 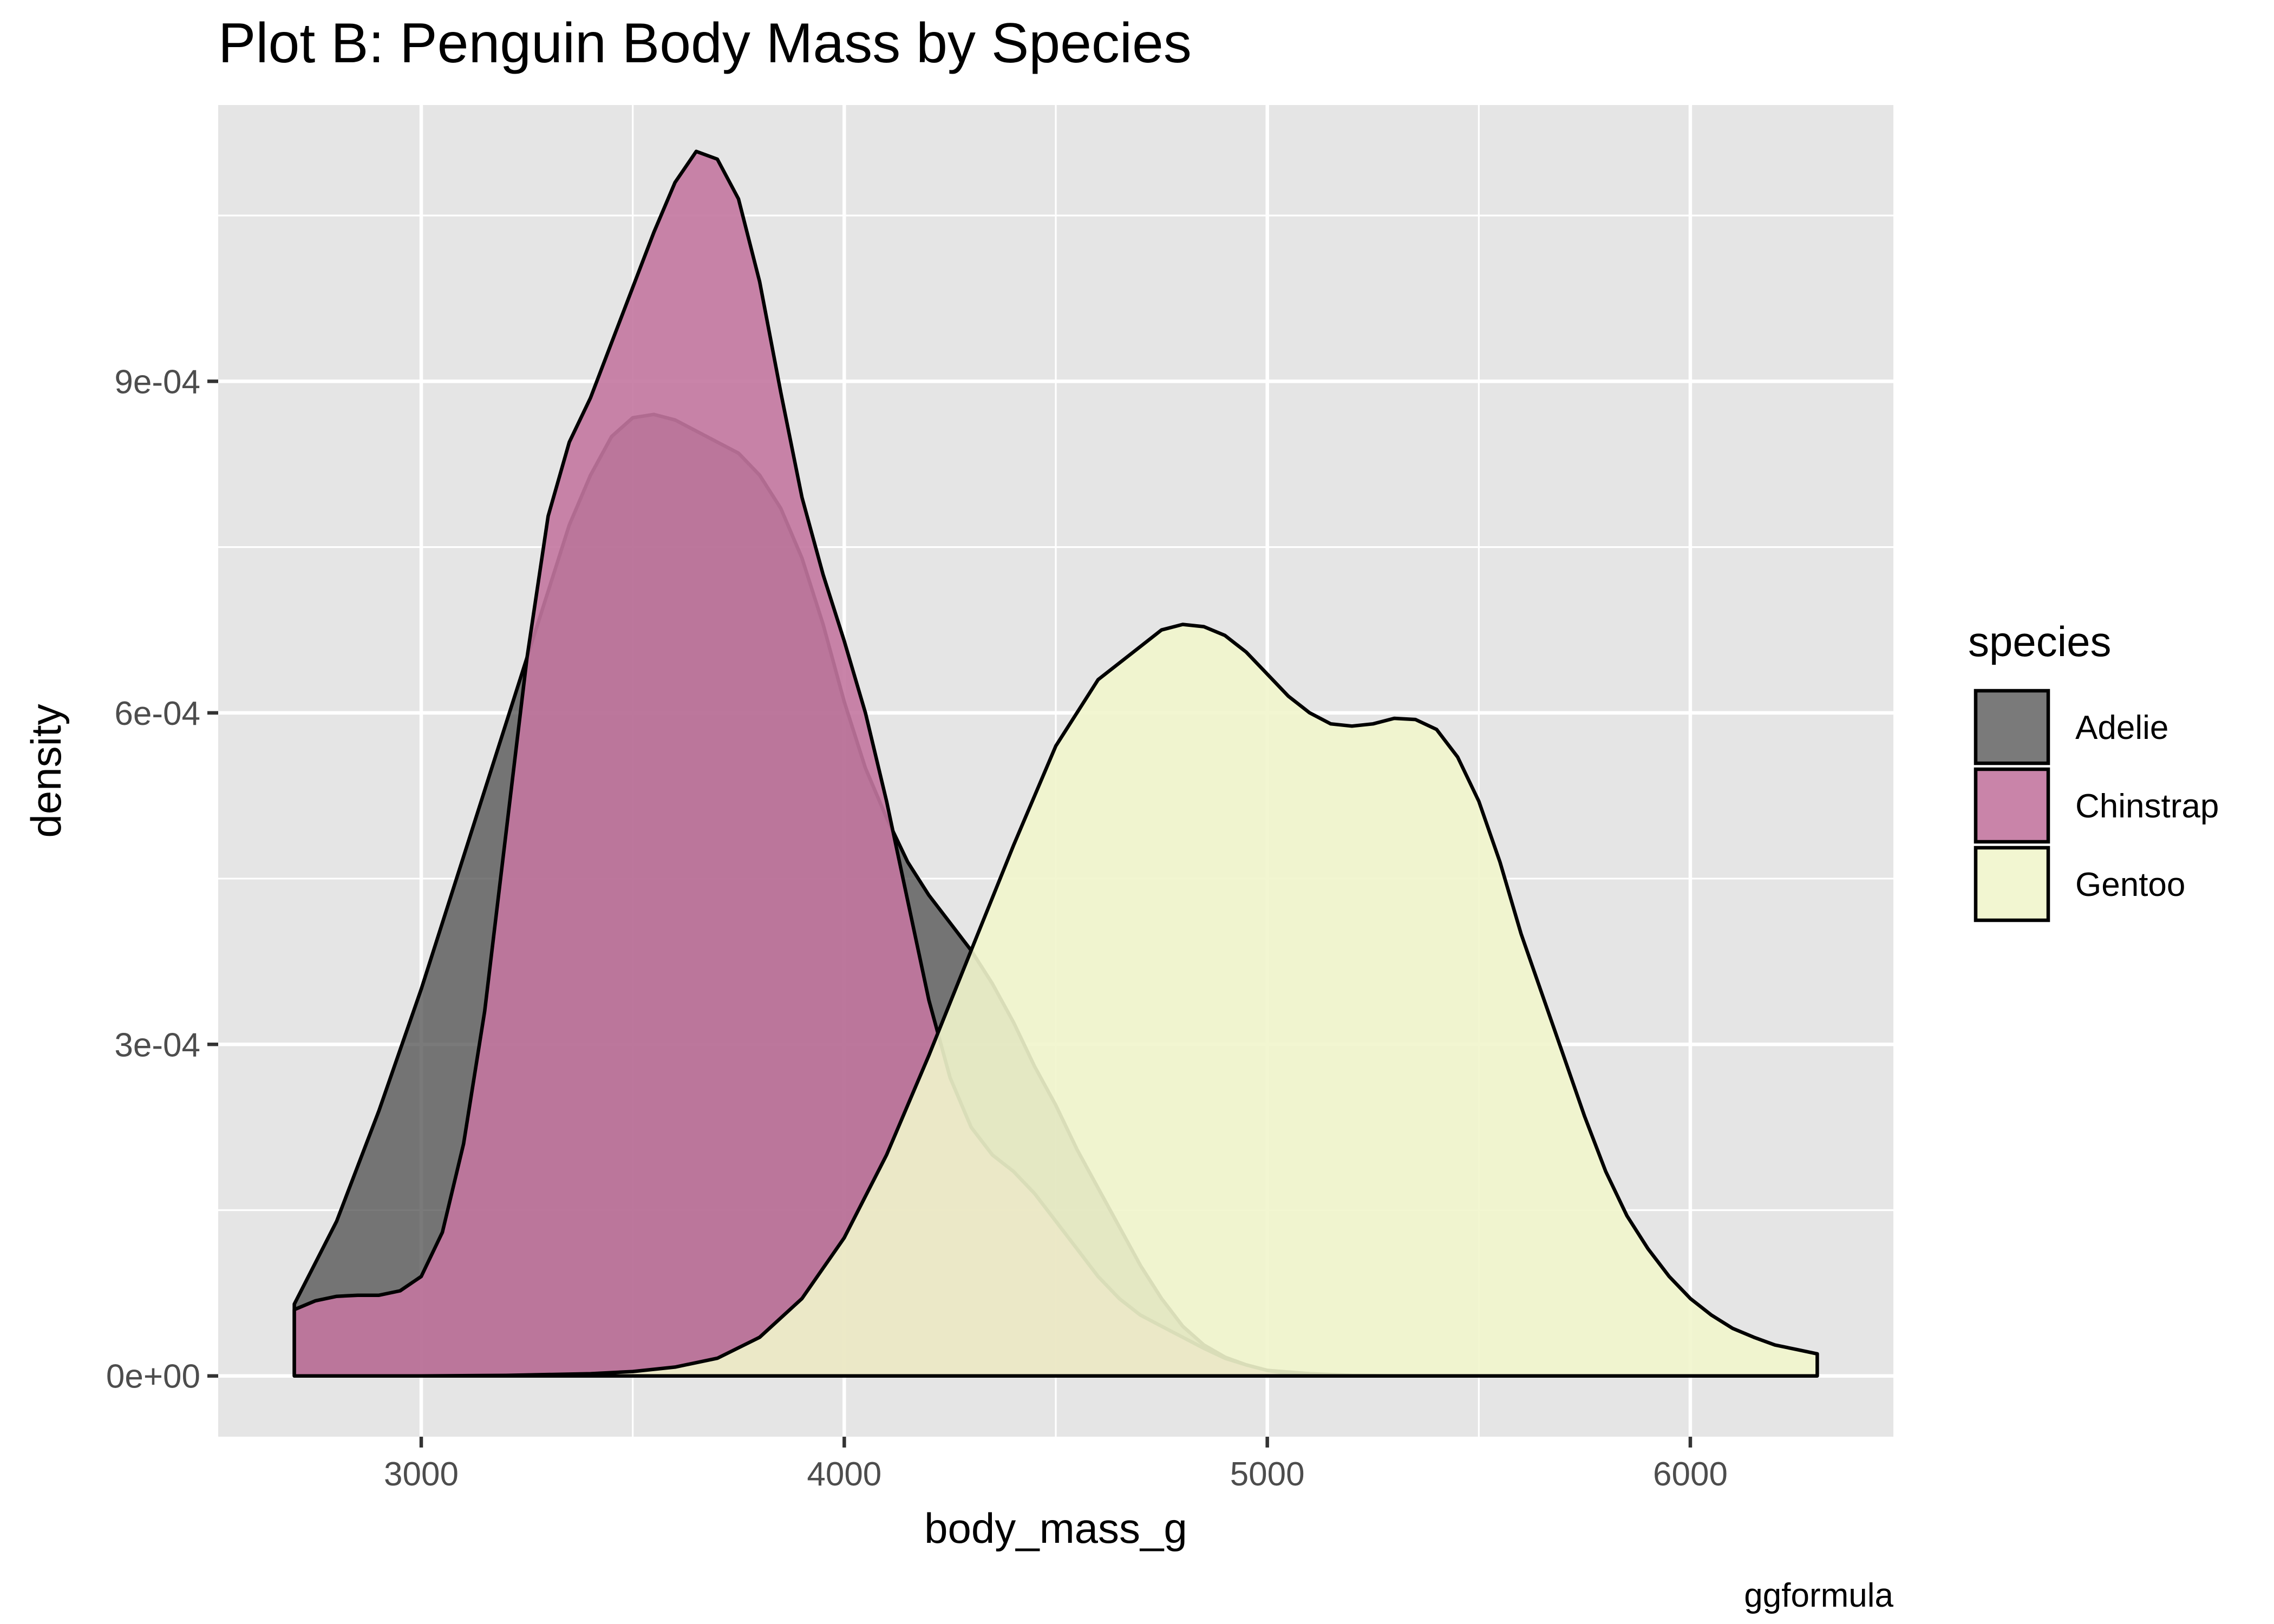 What do you see at coordinates (1819, 1595) in the screenshot?
I see `caption: ggformula` at bounding box center [1819, 1595].